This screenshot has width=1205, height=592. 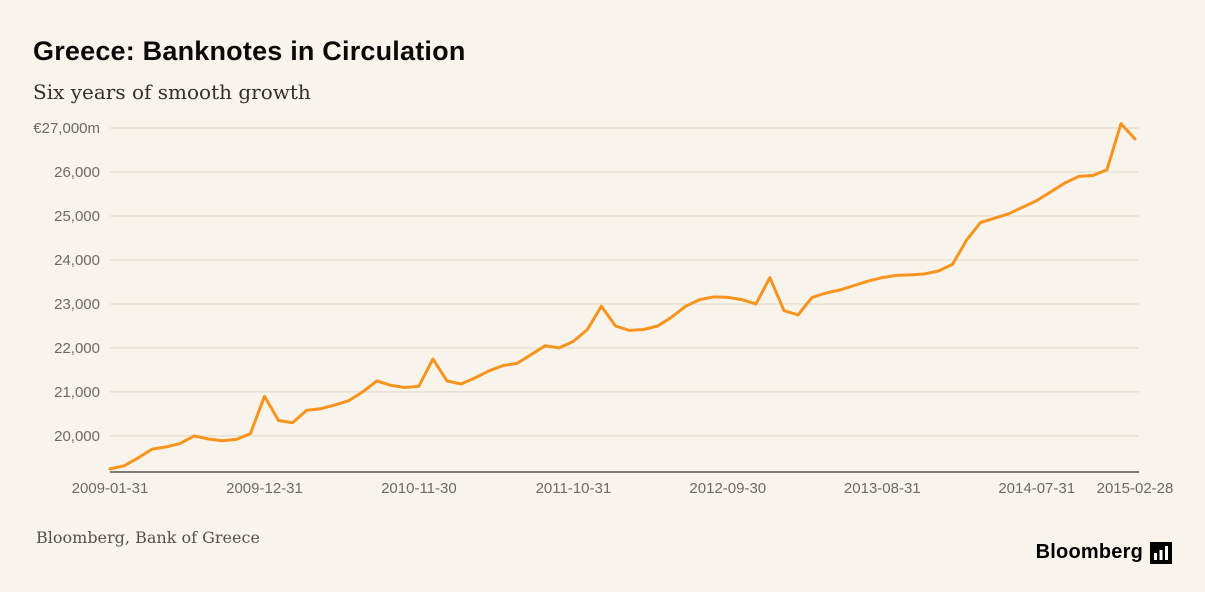 What do you see at coordinates (249, 51) in the screenshot?
I see `chart-title: Greece: Banknotes in Circulation` at bounding box center [249, 51].